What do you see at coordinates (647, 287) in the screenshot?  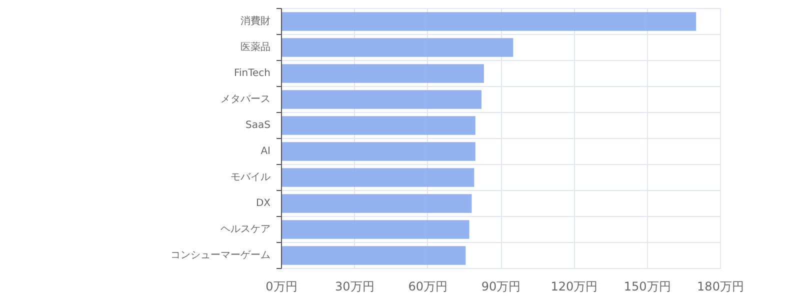 I see `x-tick-label: 150万円` at bounding box center [647, 287].